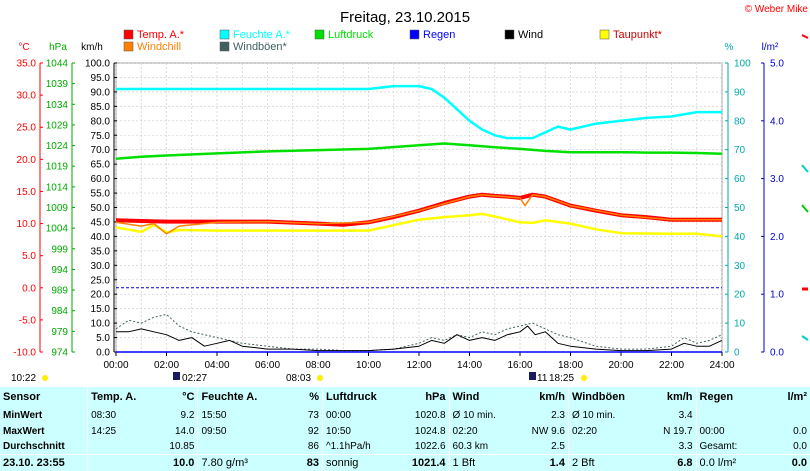  What do you see at coordinates (216, 365) in the screenshot?
I see `x-tick-label: 04:00` at bounding box center [216, 365].